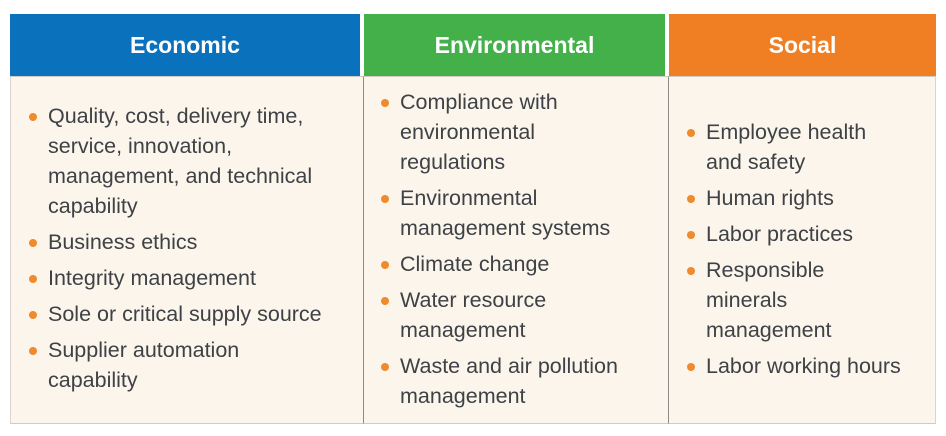  What do you see at coordinates (473, 315) in the screenshot?
I see `list-item-text: Water resource management` at bounding box center [473, 315].